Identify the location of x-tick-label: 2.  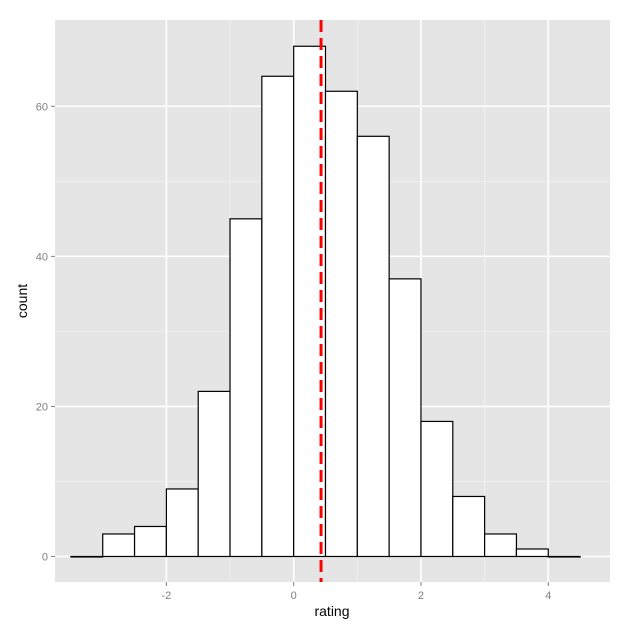
(421, 596).